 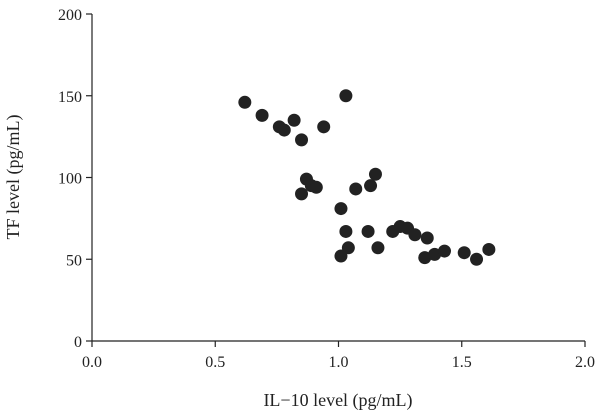 I want to click on y-tick-label: 50, so click(x=74, y=260).